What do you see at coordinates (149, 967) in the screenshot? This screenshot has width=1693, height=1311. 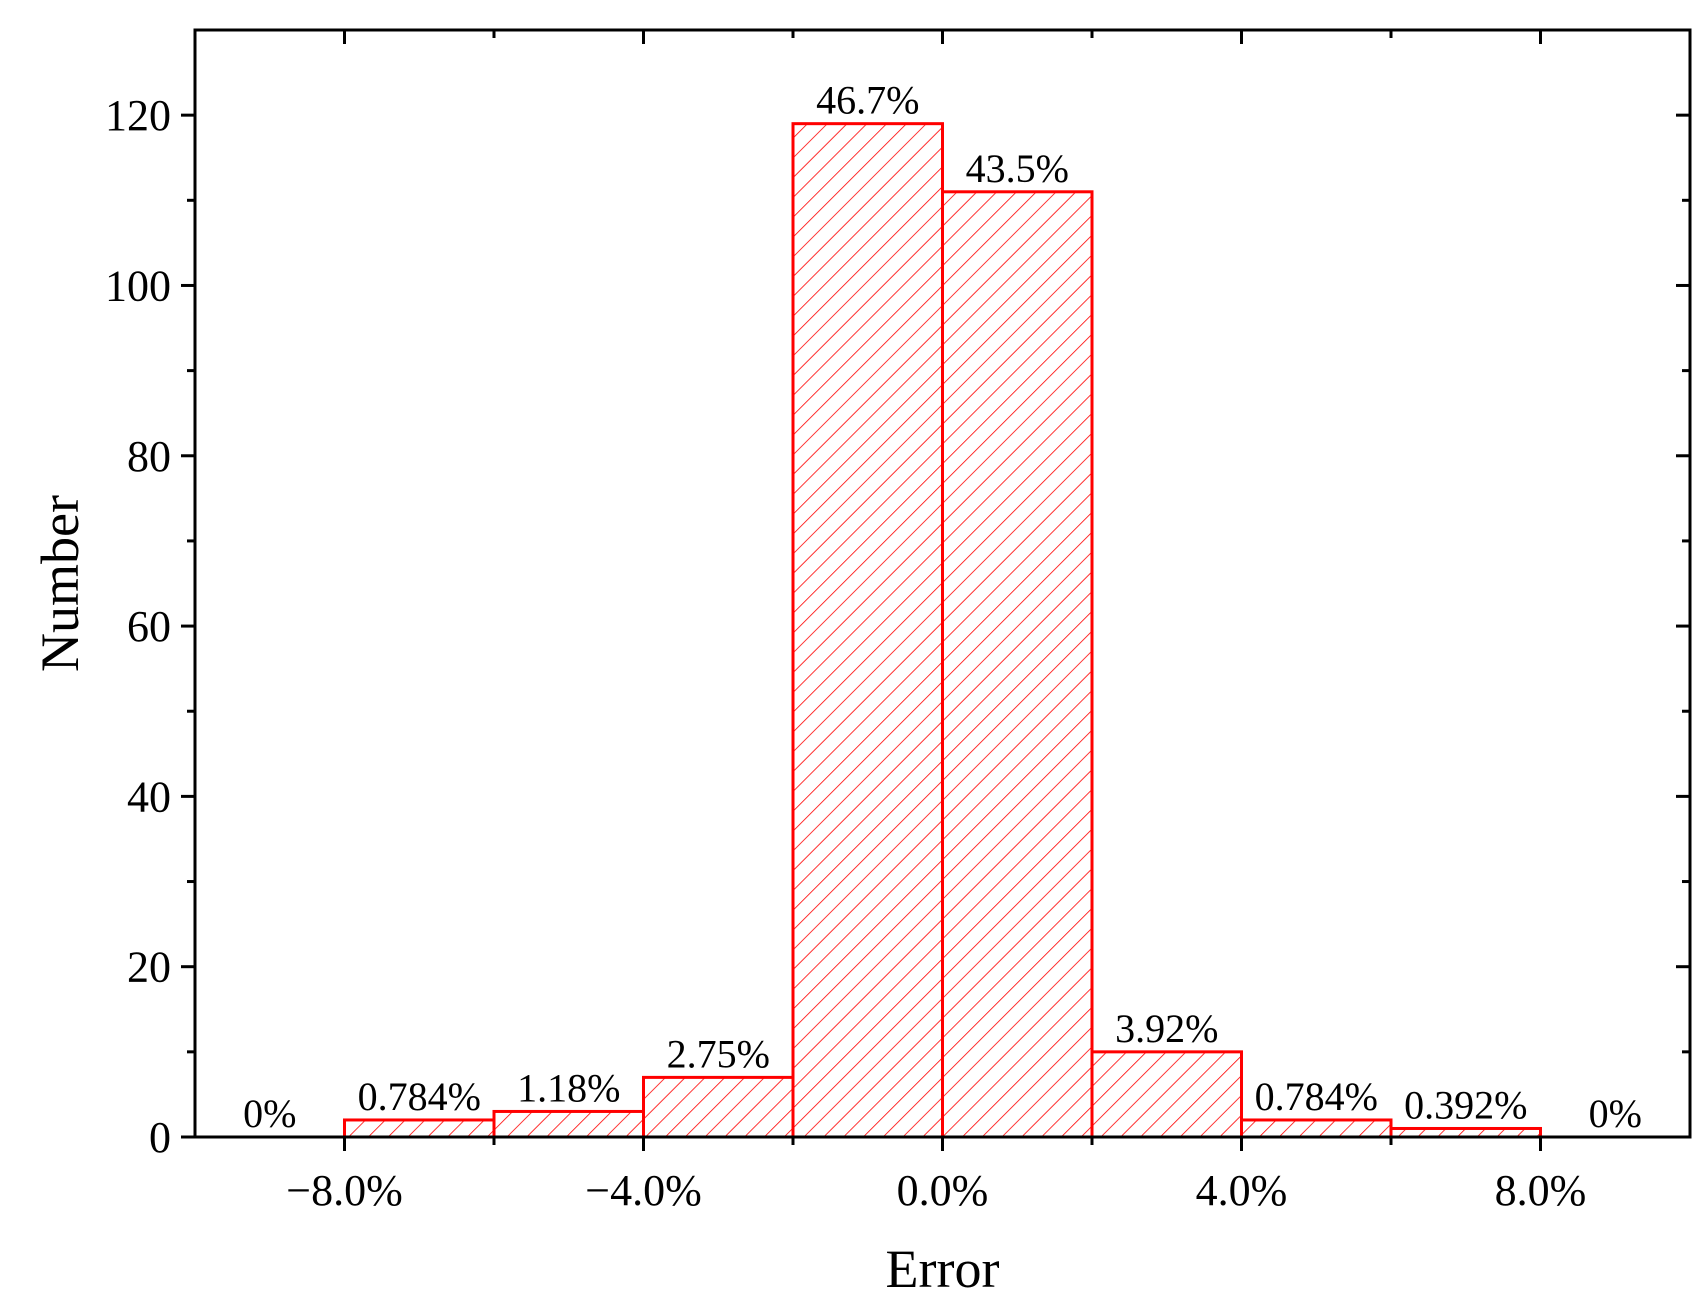 I see `y-tick-label: 20` at bounding box center [149, 967].